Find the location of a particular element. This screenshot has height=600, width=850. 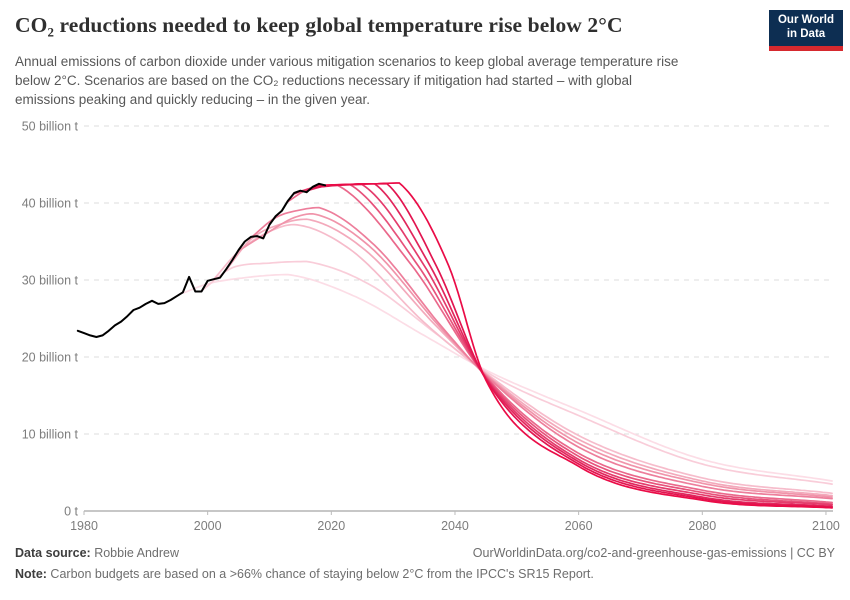

y-tick-label-50: 50 billion t is located at coordinates (50, 127).